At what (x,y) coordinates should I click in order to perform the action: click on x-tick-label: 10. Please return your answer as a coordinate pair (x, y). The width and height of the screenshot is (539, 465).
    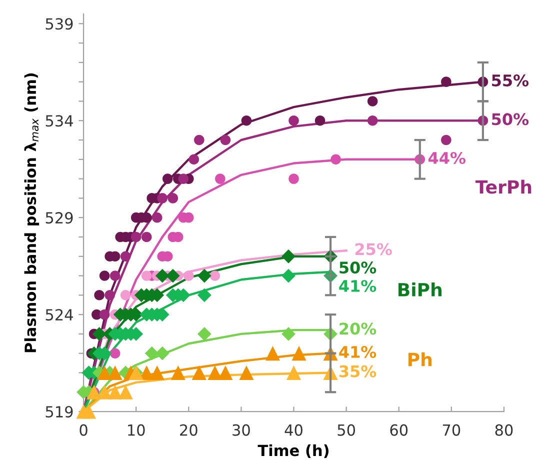
    Looking at the image, I should click on (136, 430).